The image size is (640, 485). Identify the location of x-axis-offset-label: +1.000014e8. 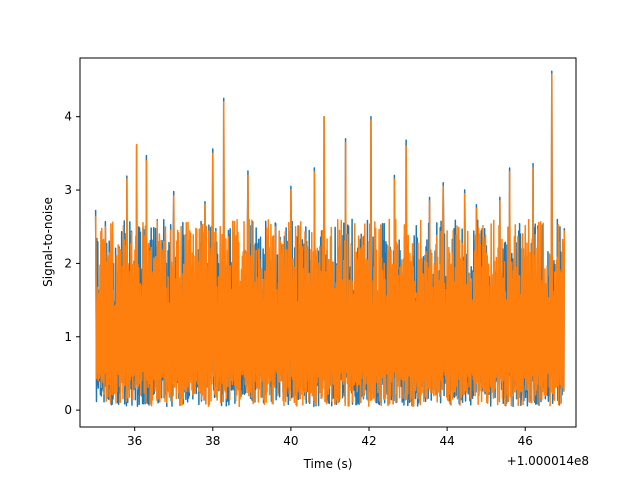
(548, 461).